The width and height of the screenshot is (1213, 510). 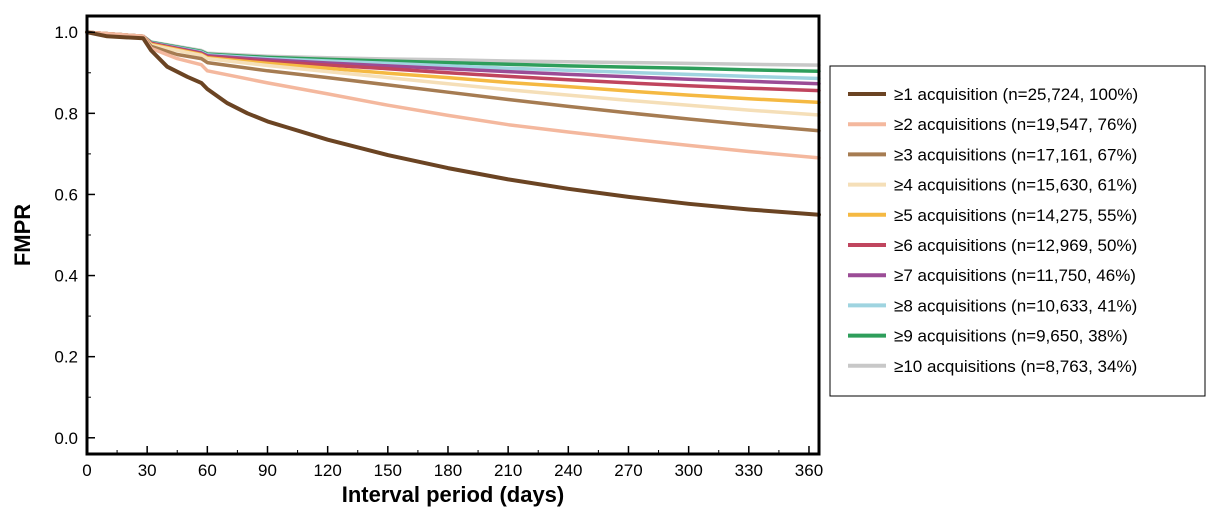 I want to click on x-tick-label: 300, so click(x=688, y=470).